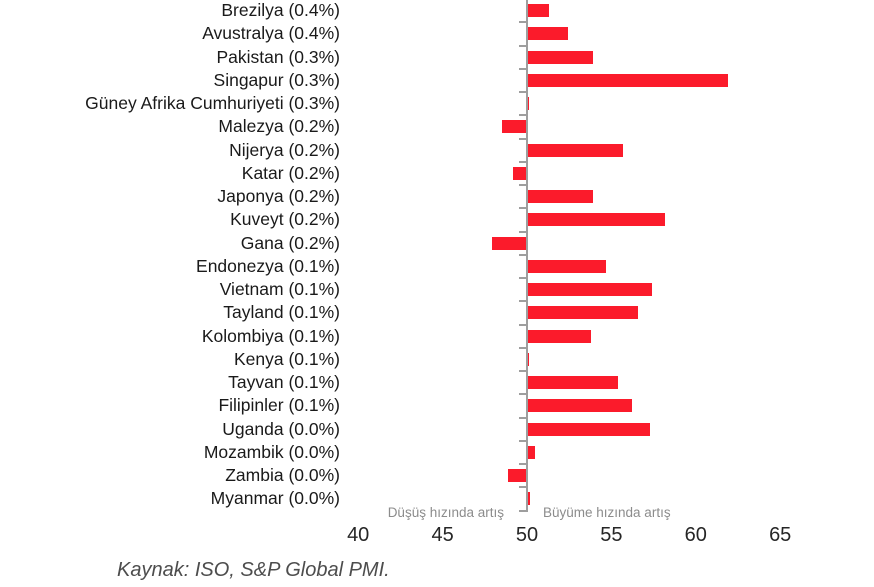  Describe the element at coordinates (282, 475) in the screenshot. I see `category-label: Zambia (0.0%)` at that location.